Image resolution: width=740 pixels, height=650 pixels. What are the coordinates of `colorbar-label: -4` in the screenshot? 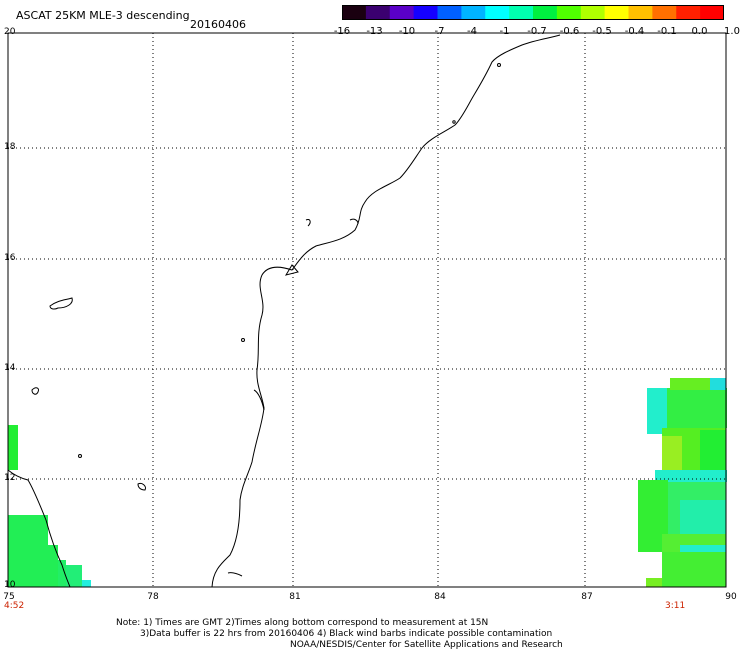 It's located at (472, 31).